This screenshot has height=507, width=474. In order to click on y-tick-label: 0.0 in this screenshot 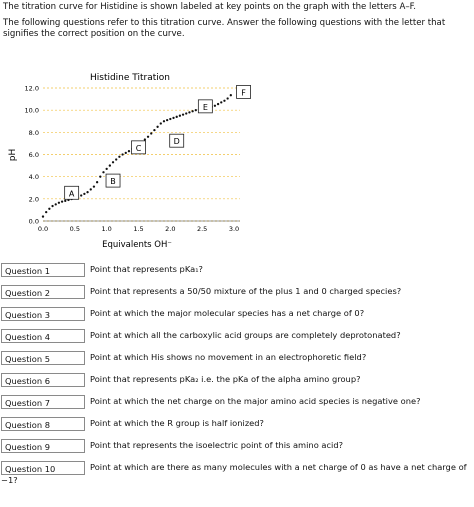, I will do `click(34, 222)`.